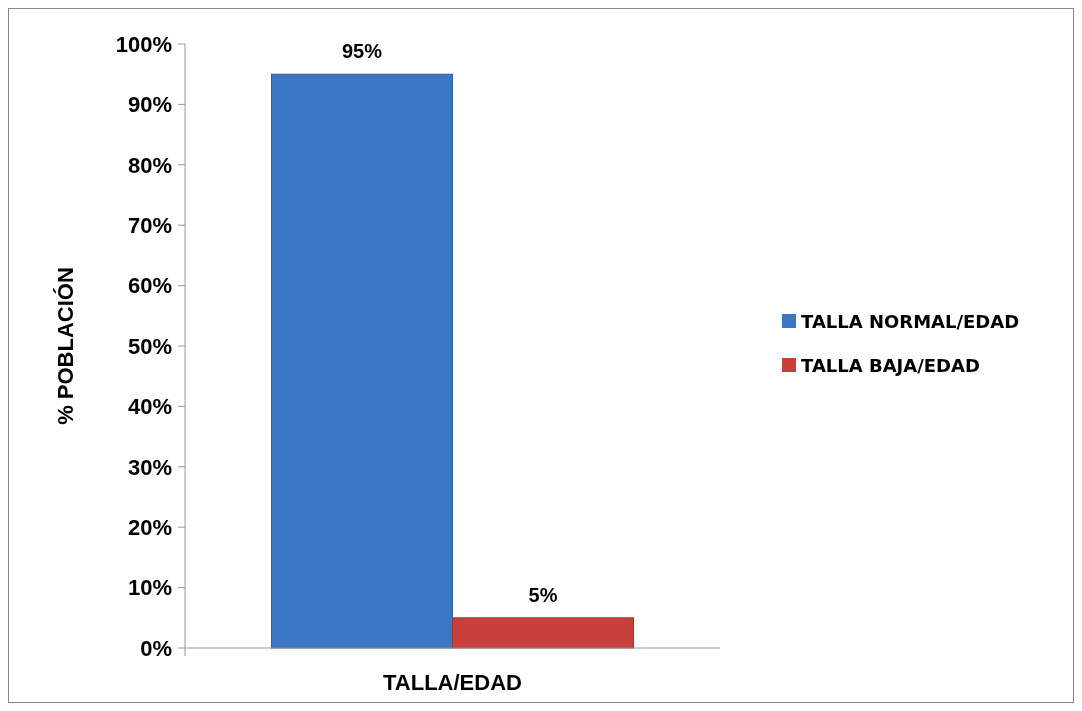  Describe the element at coordinates (362, 51) in the screenshot. I see `data-label: 95%` at that location.